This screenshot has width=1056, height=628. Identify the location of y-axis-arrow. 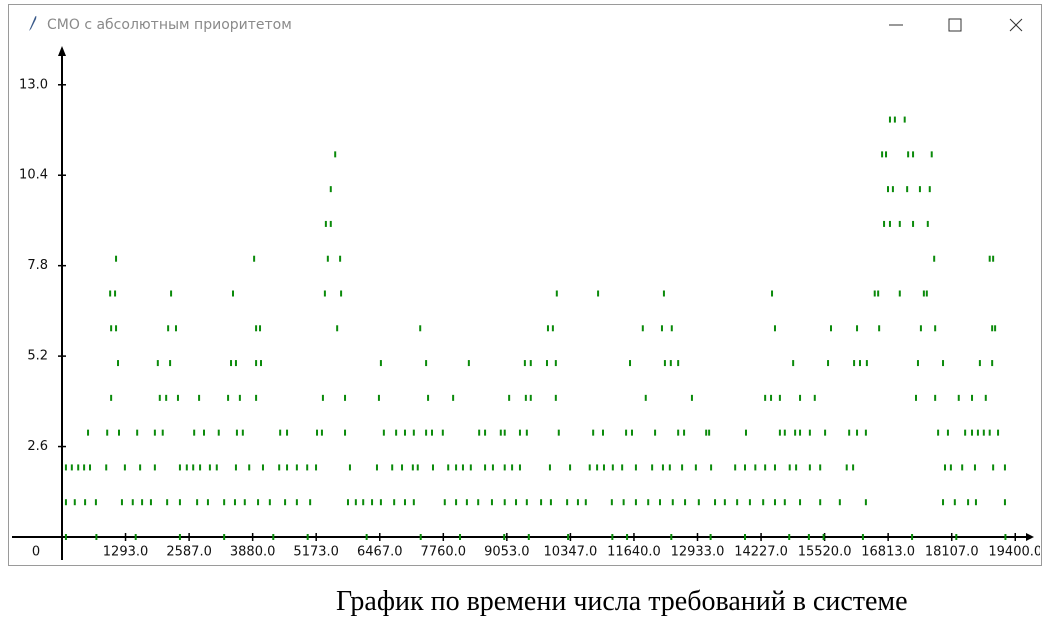
(62, 51).